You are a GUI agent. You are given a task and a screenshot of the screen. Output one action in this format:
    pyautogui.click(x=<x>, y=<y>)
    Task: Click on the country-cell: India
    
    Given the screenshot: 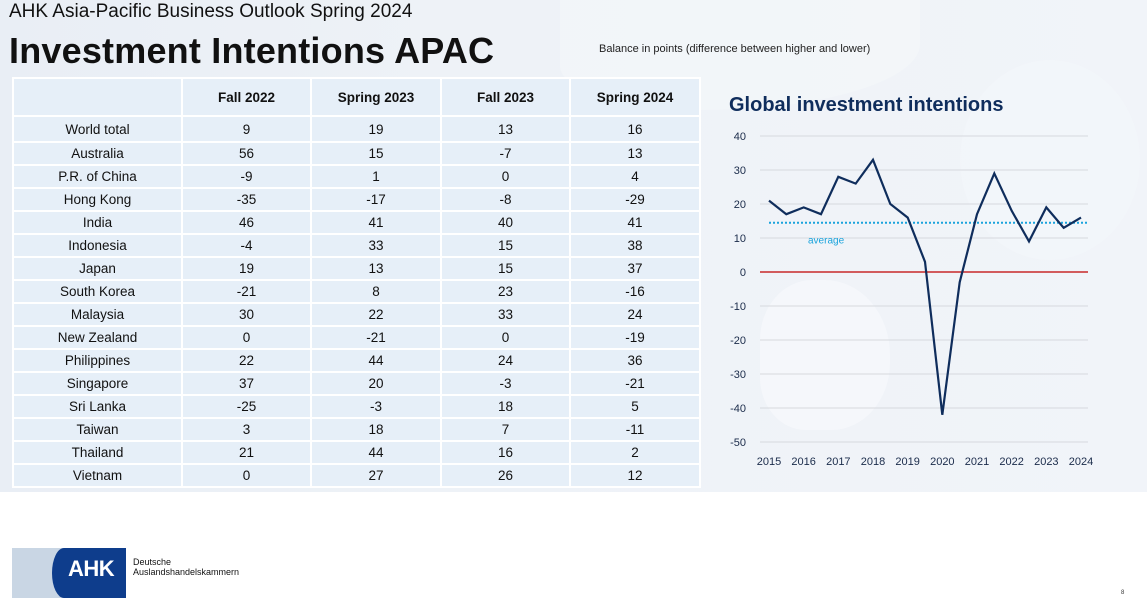 What is the action you would take?
    pyautogui.click(x=97, y=222)
    